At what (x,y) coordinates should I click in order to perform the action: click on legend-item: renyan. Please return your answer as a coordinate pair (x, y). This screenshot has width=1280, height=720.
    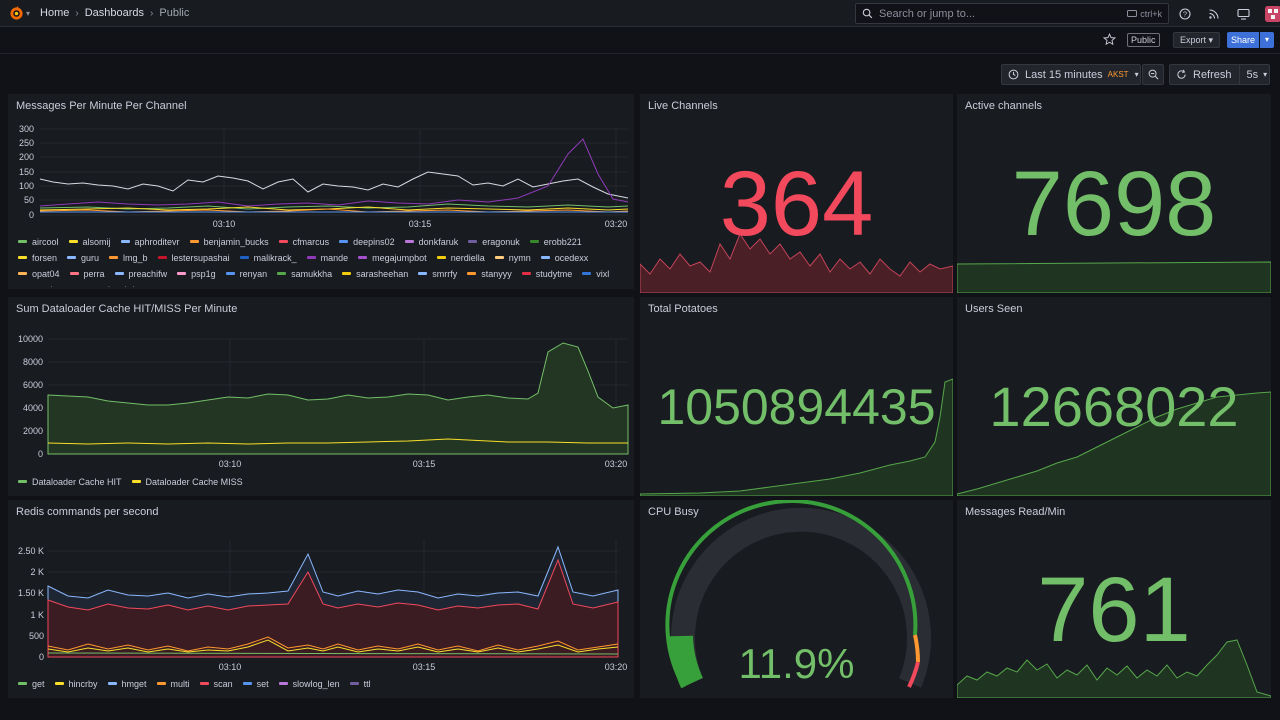
    Looking at the image, I should click on (246, 273).